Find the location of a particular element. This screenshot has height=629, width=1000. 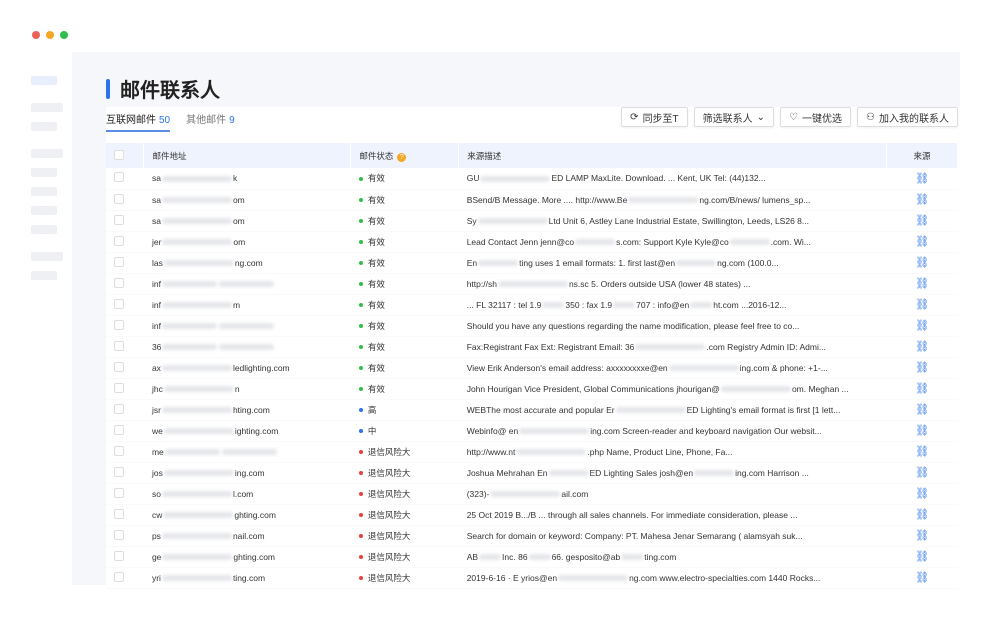

text-segment: sa is located at coordinates (156, 178).